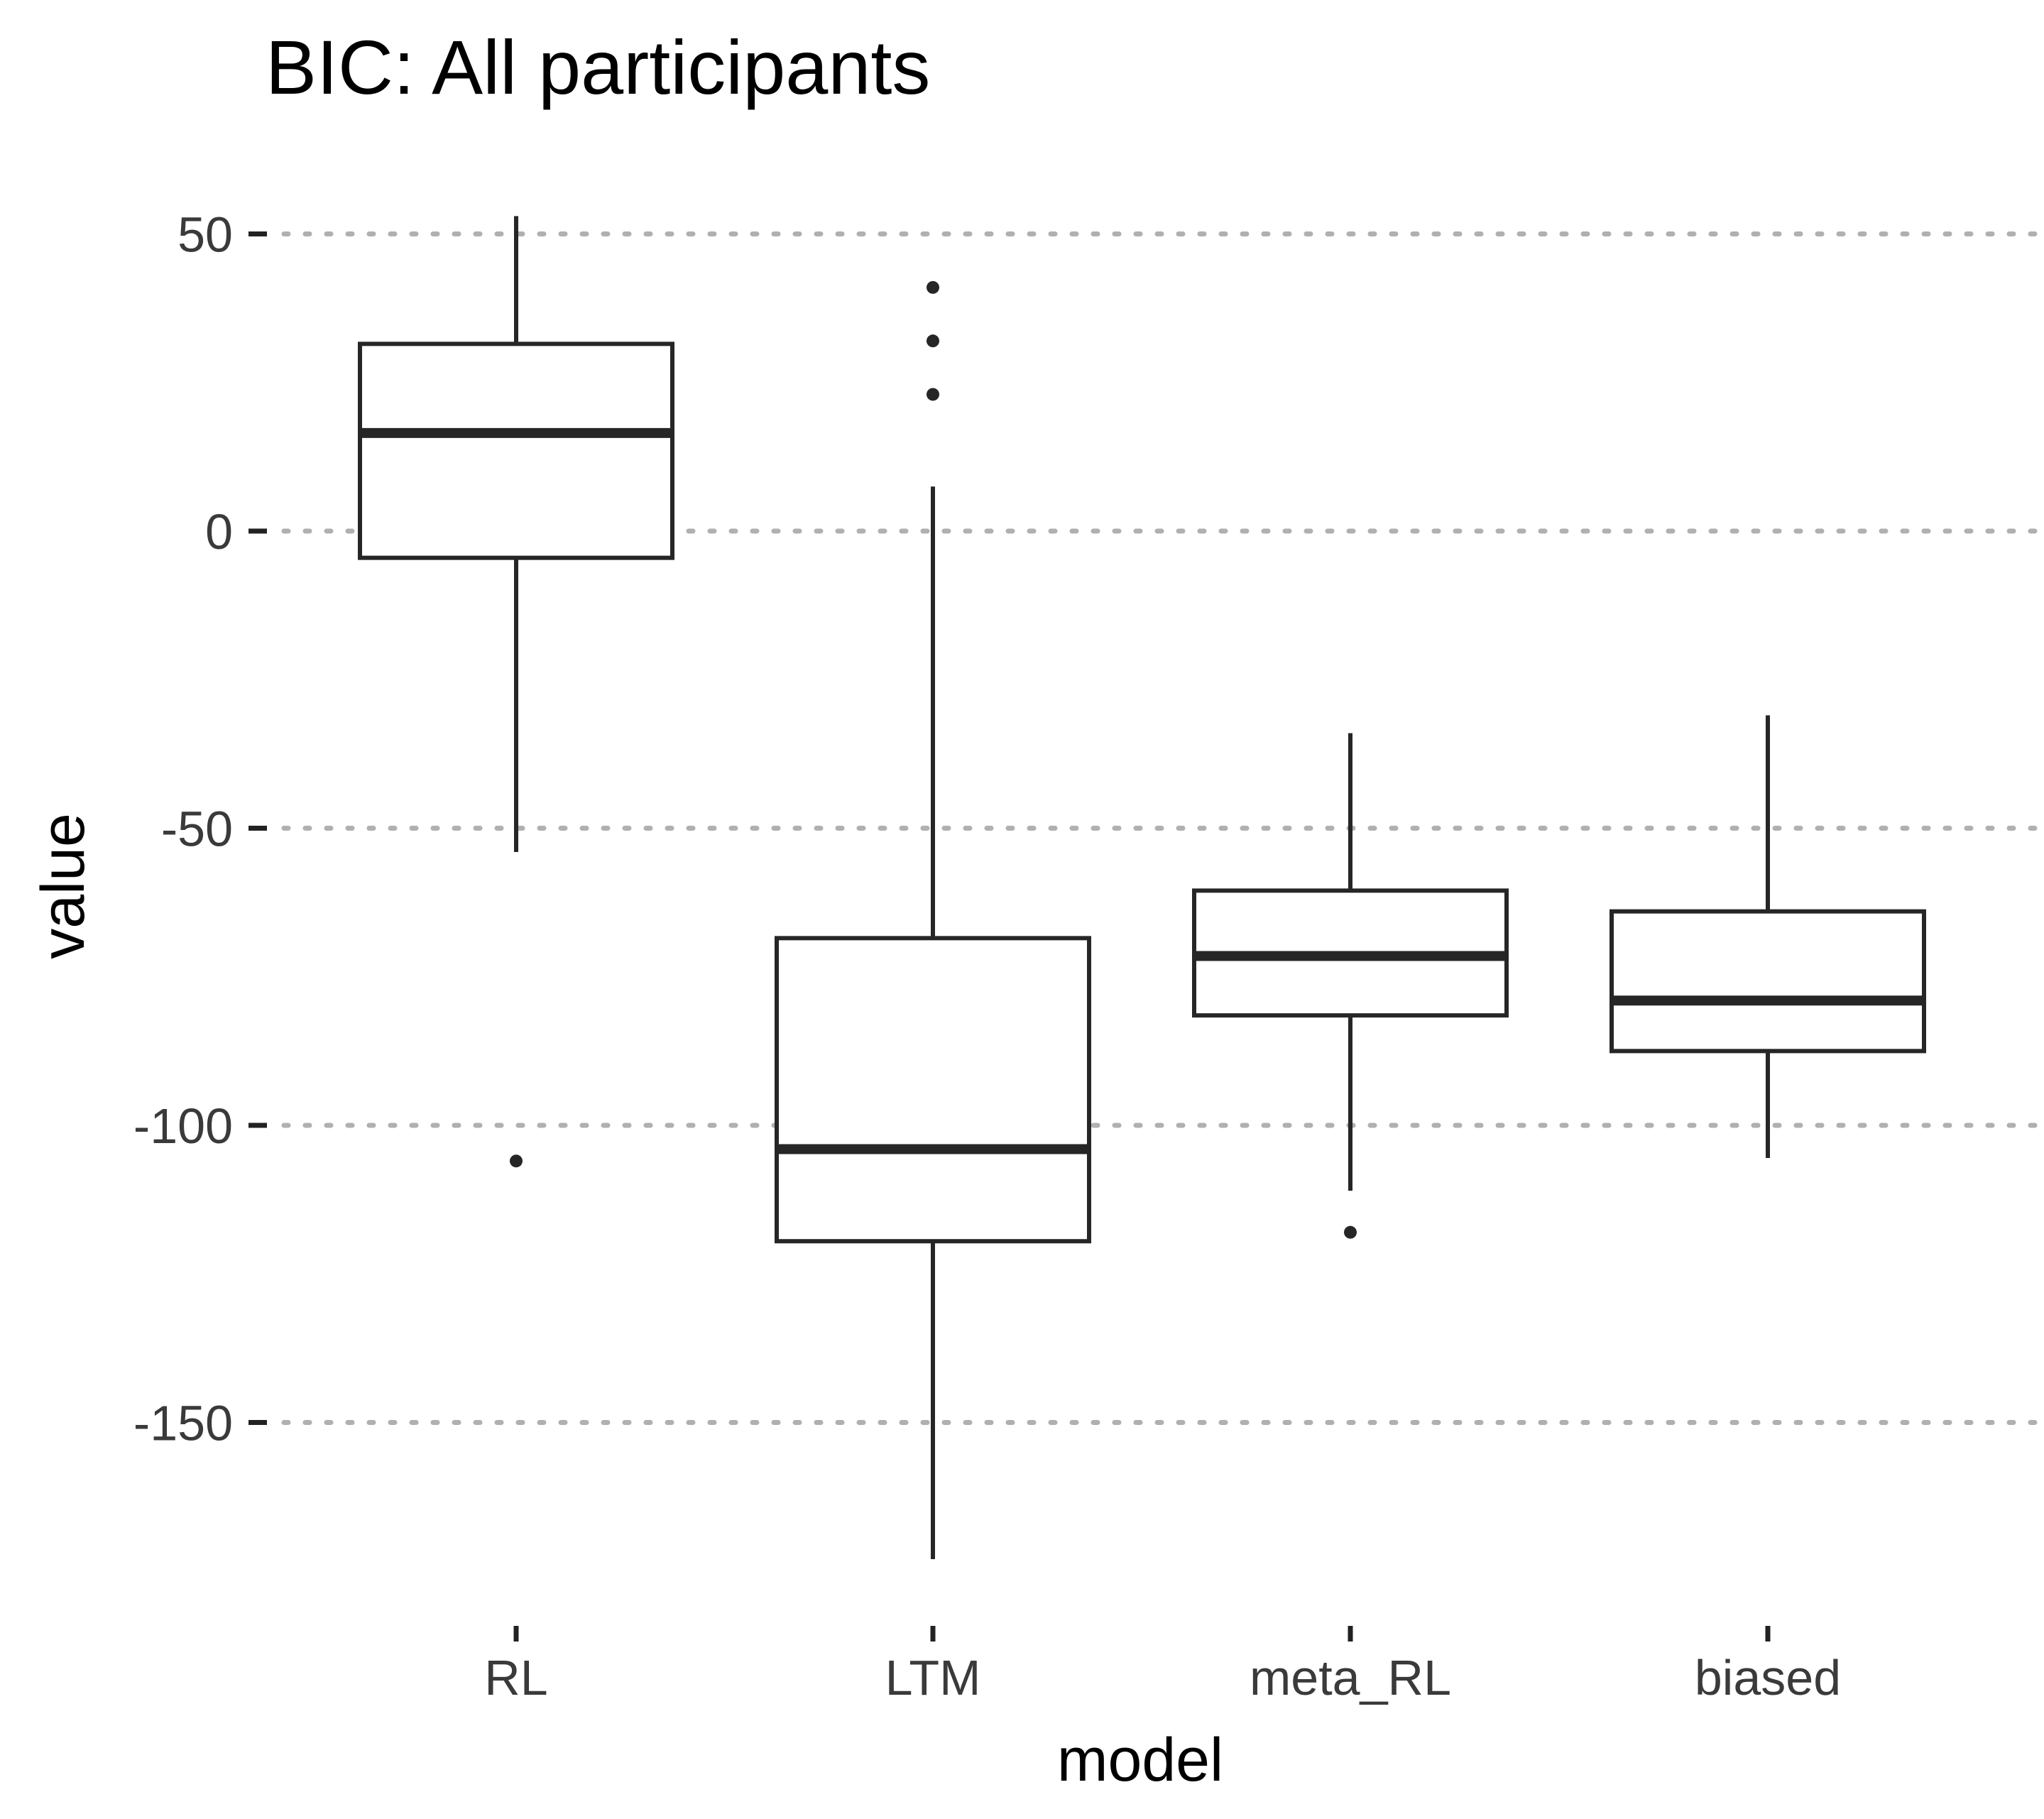 The height and width of the screenshot is (1819, 2044). I want to click on y-axis: 50 0 -50 -100 -150, so click(200, 829).